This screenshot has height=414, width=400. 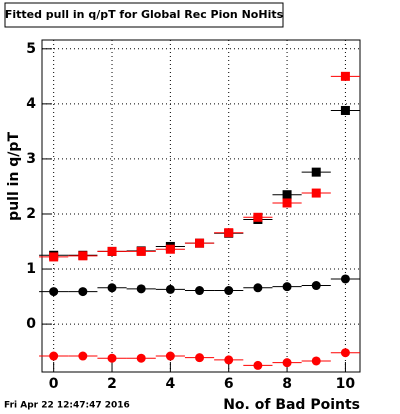 I want to click on y-tick-label: 5, so click(x=31, y=49).